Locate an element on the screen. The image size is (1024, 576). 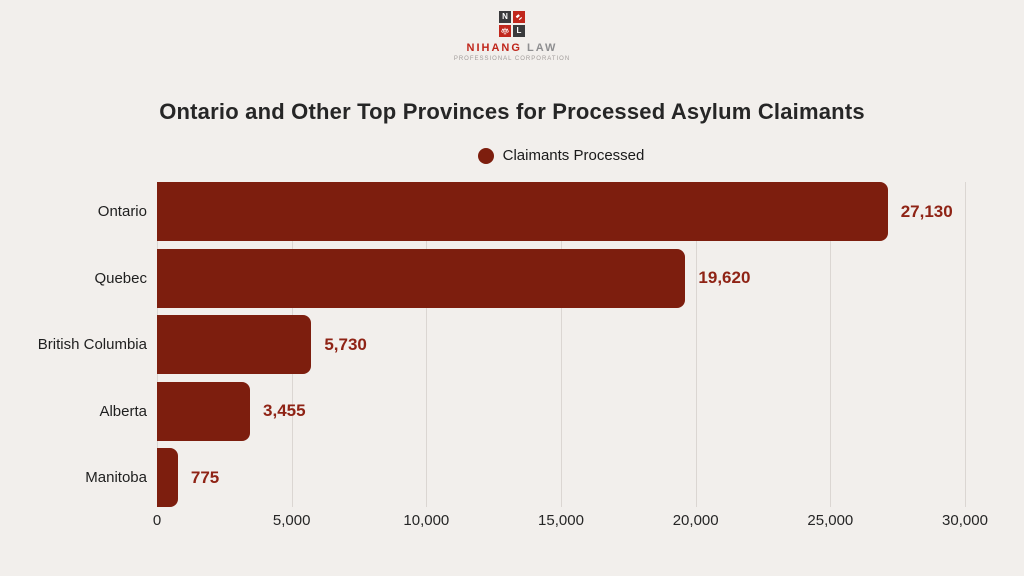
bar-row-quebec: Quebec 19,620 is located at coordinates (529, 278).